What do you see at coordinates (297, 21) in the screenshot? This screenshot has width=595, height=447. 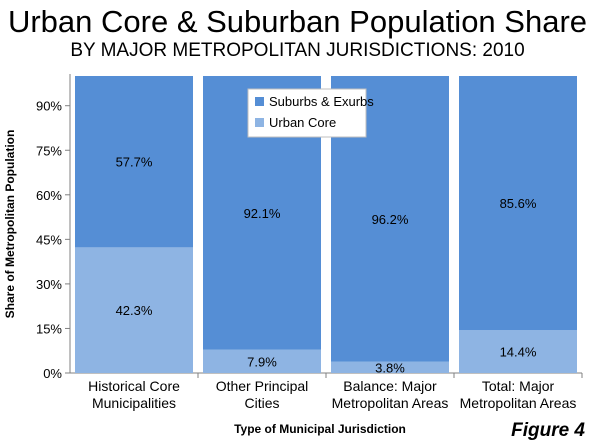 I see `chart-title: Urban Core & Suburban Population Share` at bounding box center [297, 21].